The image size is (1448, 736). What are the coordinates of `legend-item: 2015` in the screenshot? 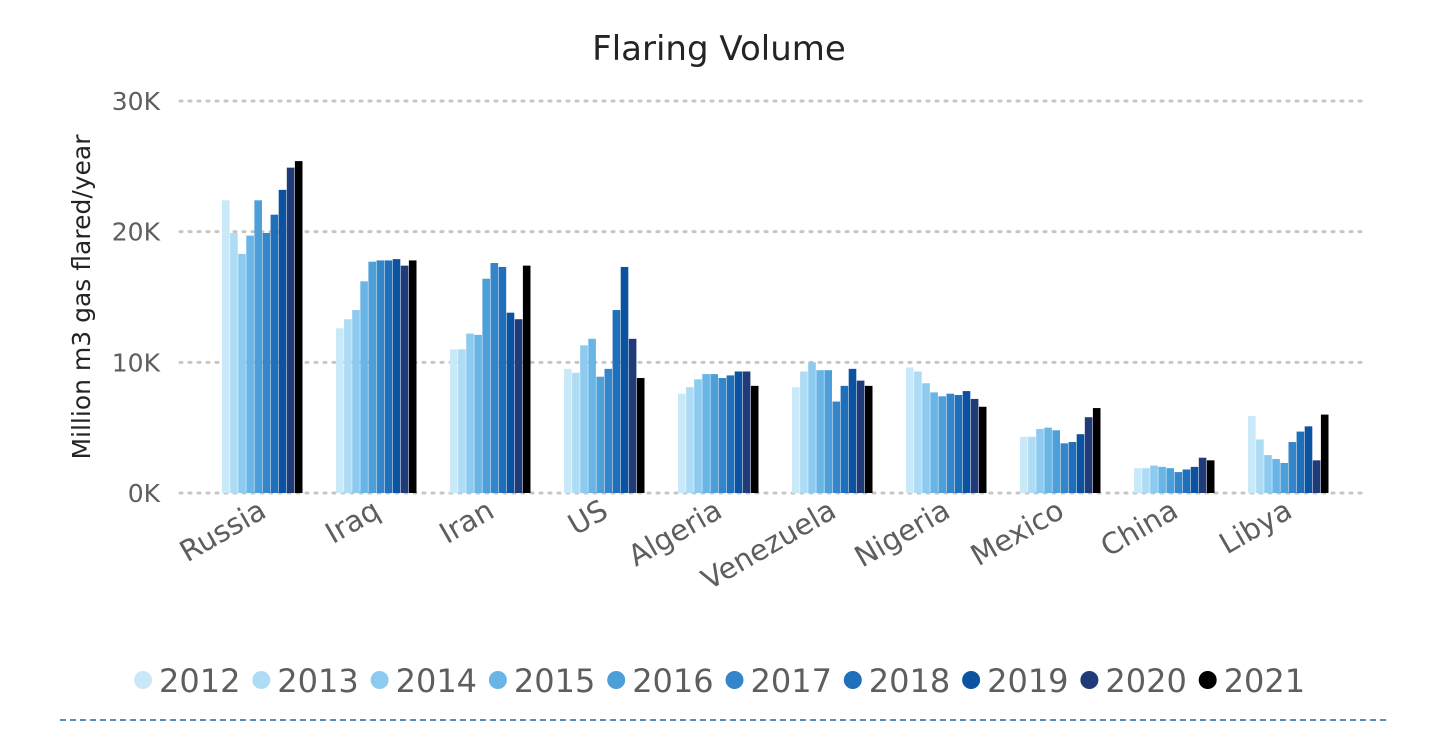 It's located at (541, 681).